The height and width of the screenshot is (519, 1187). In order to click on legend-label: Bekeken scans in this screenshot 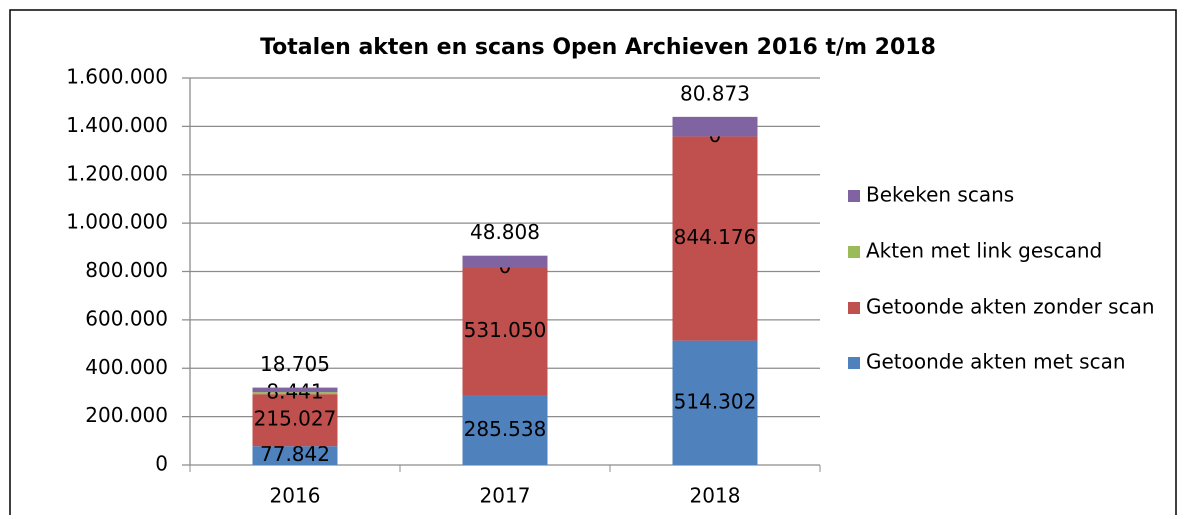, I will do `click(940, 195)`.